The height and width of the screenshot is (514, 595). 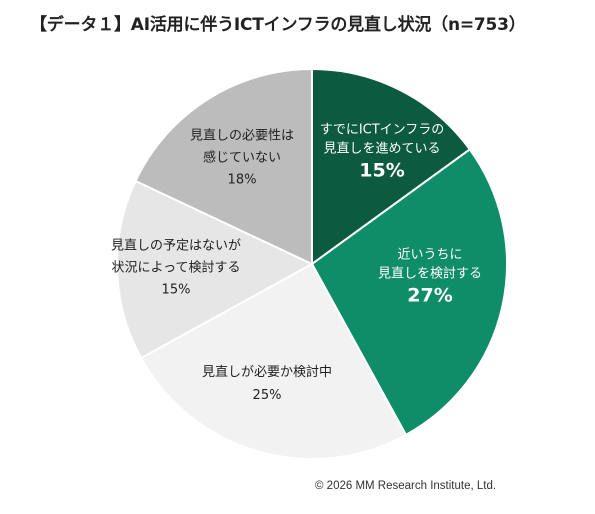 I want to click on slice-label-5-line-2: 感じていない, so click(x=242, y=158).